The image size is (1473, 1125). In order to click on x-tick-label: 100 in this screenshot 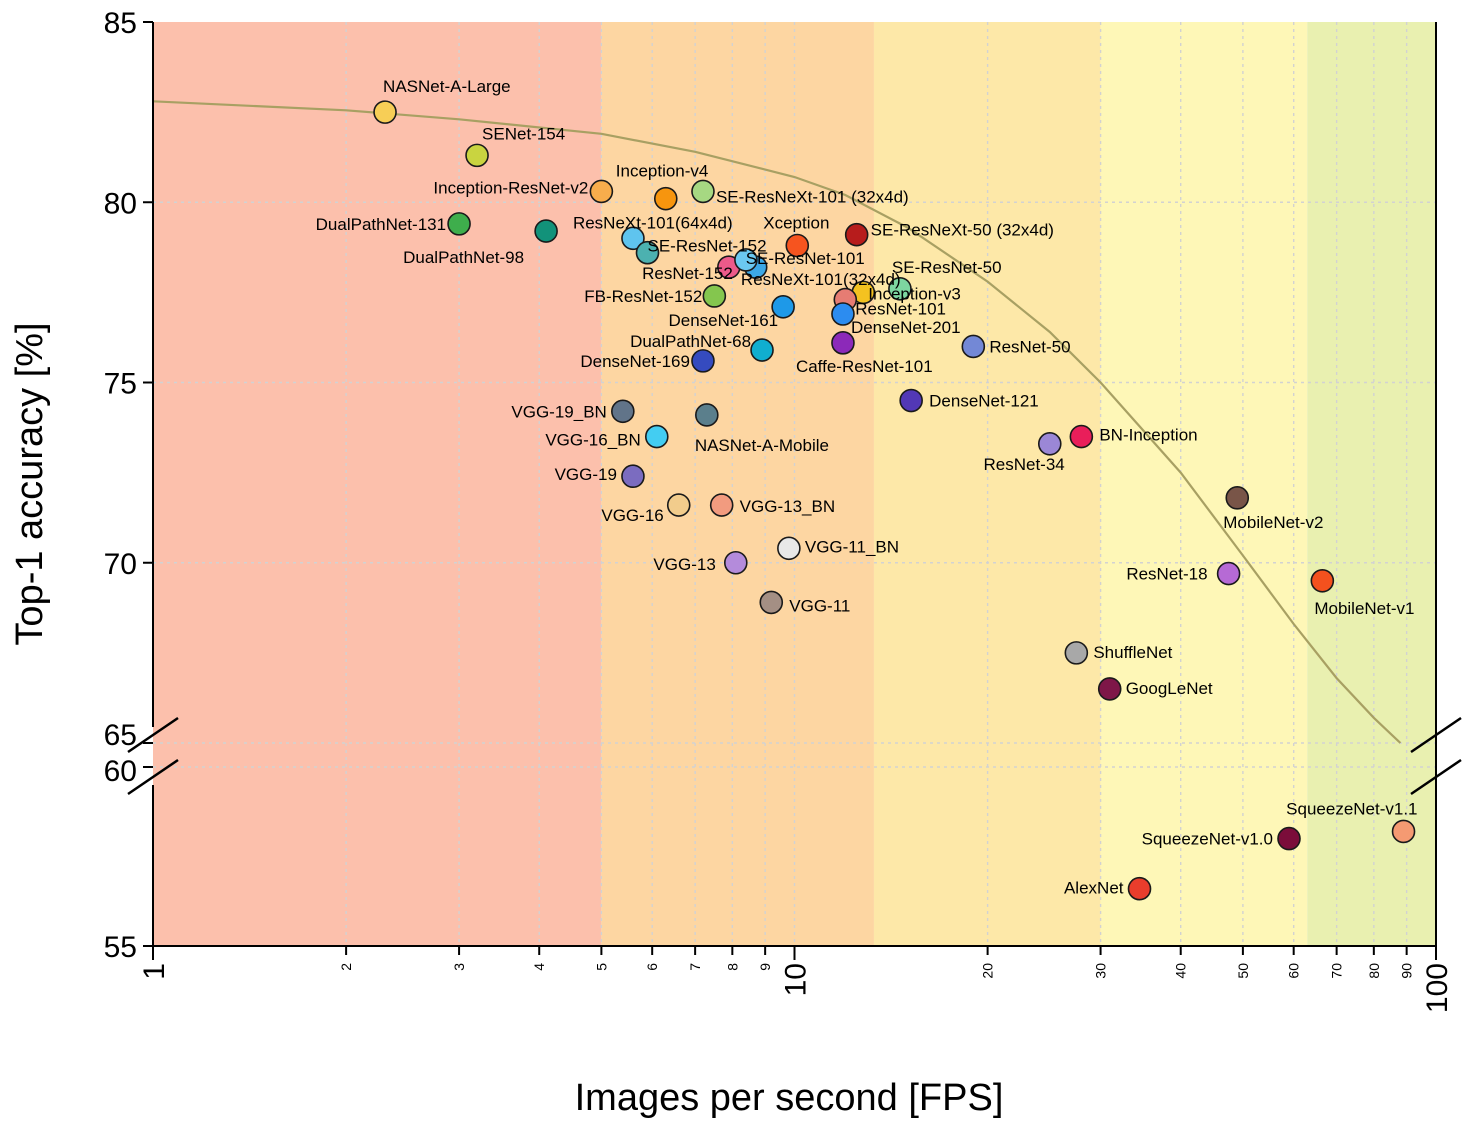, I will do `click(1437, 988)`.